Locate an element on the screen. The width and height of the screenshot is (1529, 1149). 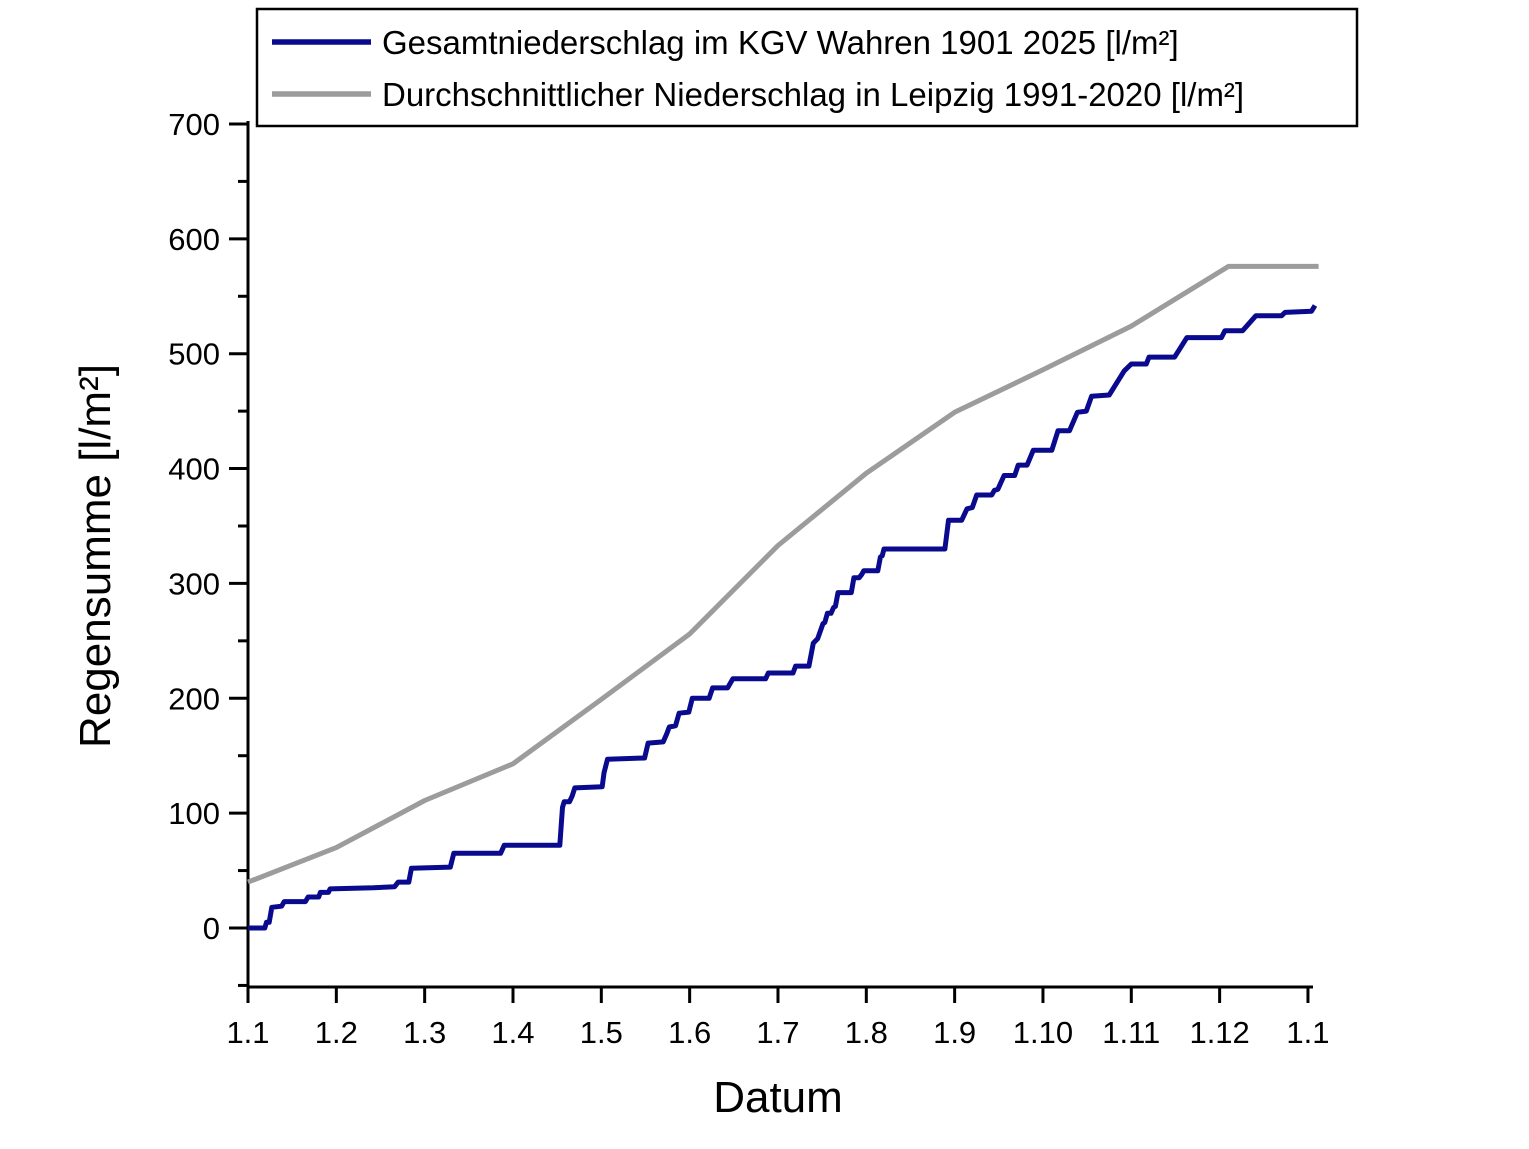
x-tick-label: 1.12 is located at coordinates (1219, 1032).